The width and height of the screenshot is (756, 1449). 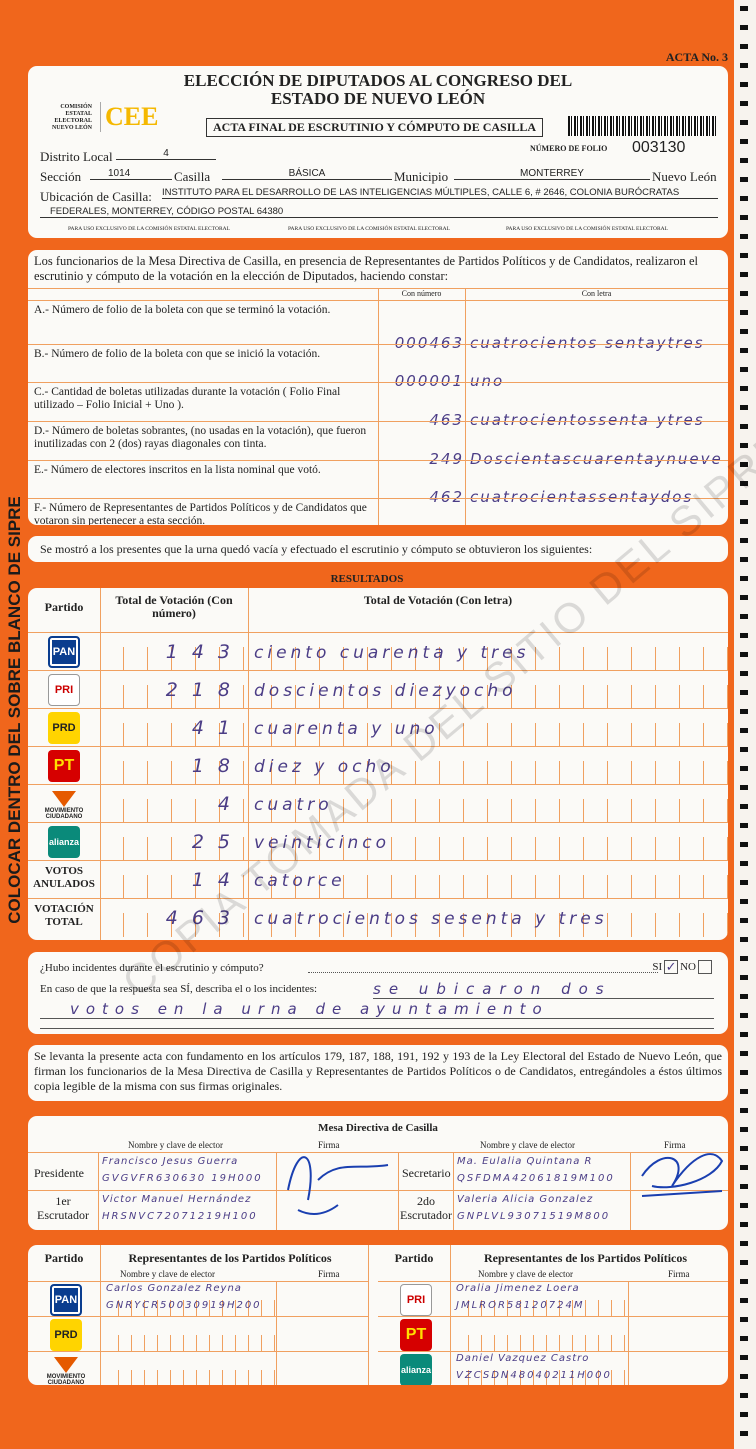 What do you see at coordinates (429, 343) in the screenshot?
I see `item-numero: 000463` at bounding box center [429, 343].